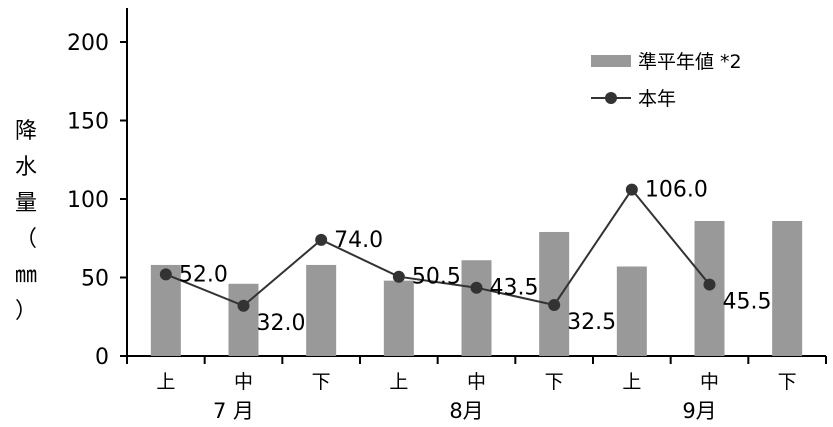 The width and height of the screenshot is (833, 427). Describe the element at coordinates (666, 80) in the screenshot. I see `legend: 準平年値 *2 本年` at that location.